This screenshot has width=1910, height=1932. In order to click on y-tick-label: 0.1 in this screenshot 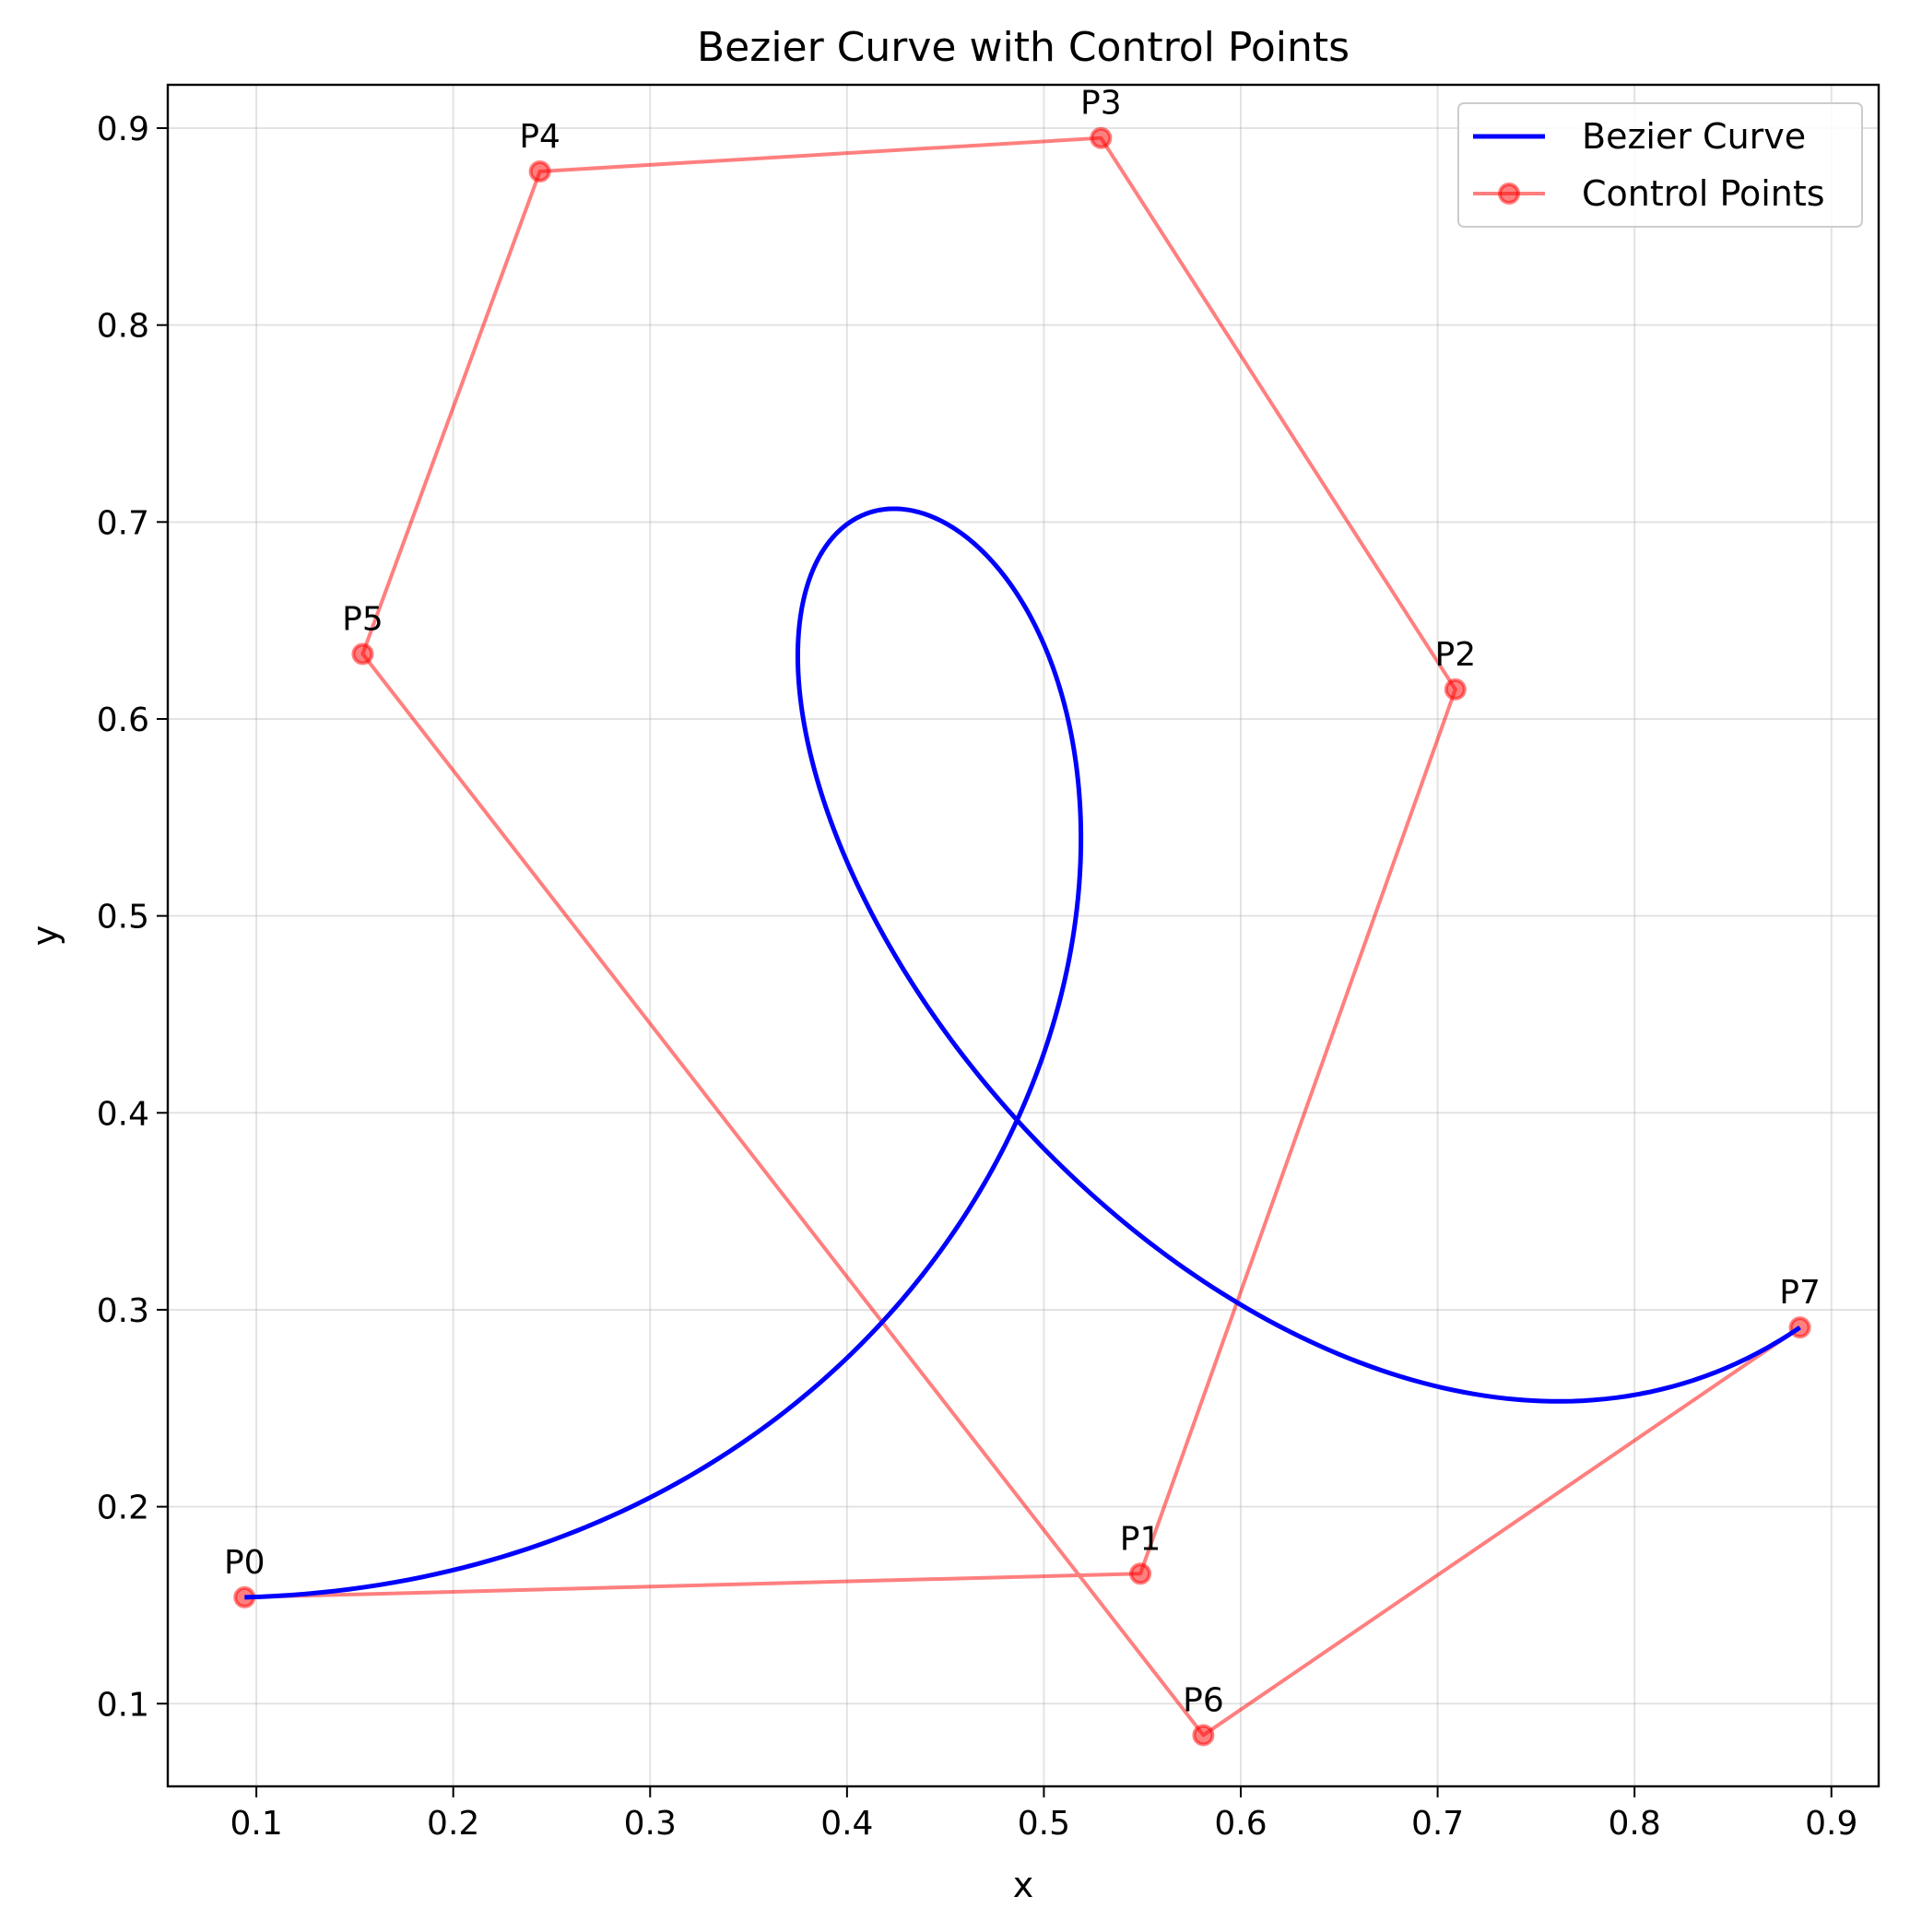, I will do `click(123, 1705)`.